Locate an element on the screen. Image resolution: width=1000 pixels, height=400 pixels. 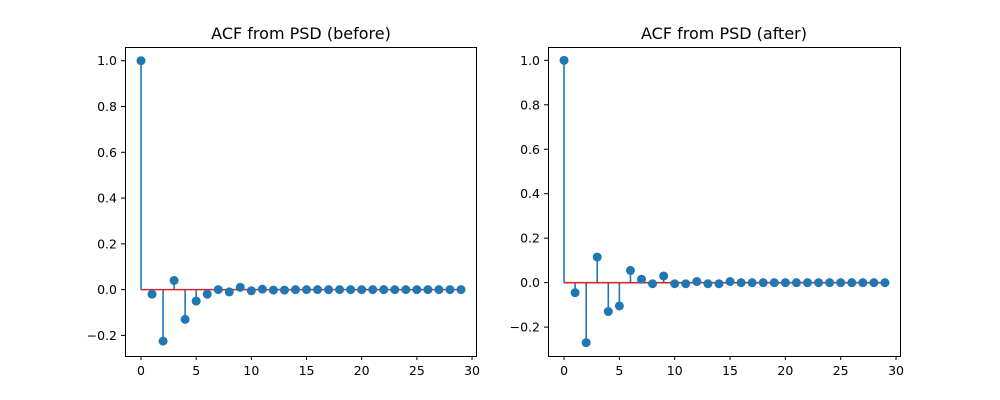
chart-title: ACF from PSD (after) is located at coordinates (724, 33).